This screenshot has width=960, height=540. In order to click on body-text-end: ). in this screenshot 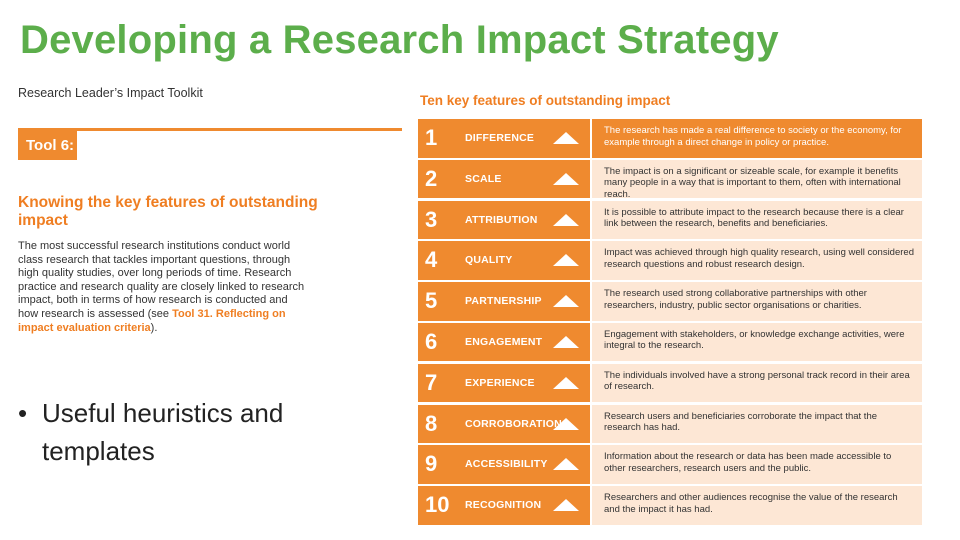, I will do `click(154, 327)`.